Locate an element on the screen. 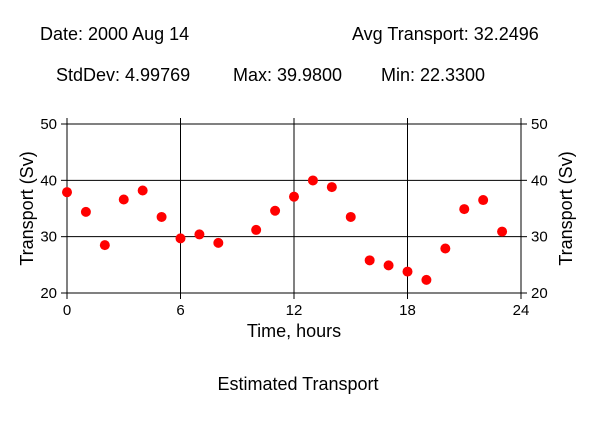 The width and height of the screenshot is (596, 422). max-label: Max: 39.9800 is located at coordinates (288, 75).